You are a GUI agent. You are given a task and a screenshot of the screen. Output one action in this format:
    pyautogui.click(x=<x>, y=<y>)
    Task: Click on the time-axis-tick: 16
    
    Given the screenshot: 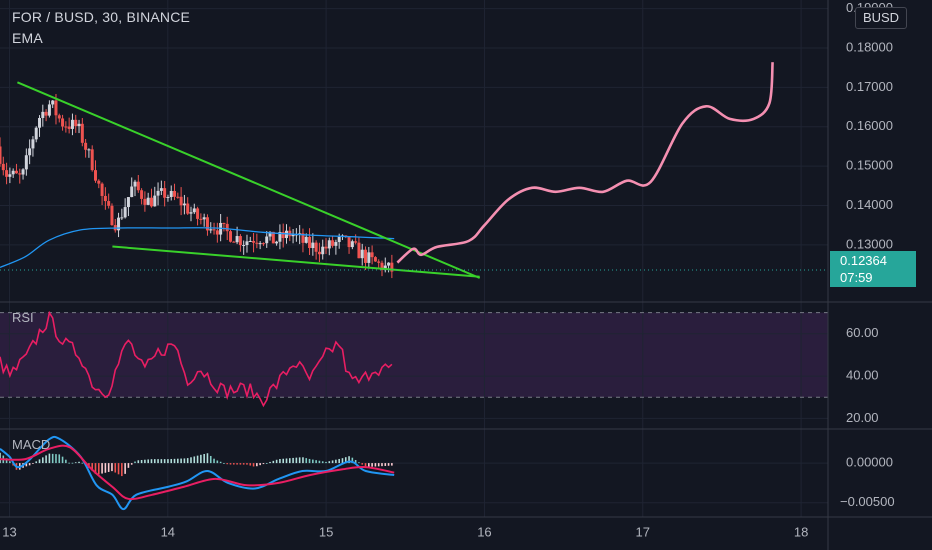 What is the action you would take?
    pyautogui.click(x=484, y=531)
    